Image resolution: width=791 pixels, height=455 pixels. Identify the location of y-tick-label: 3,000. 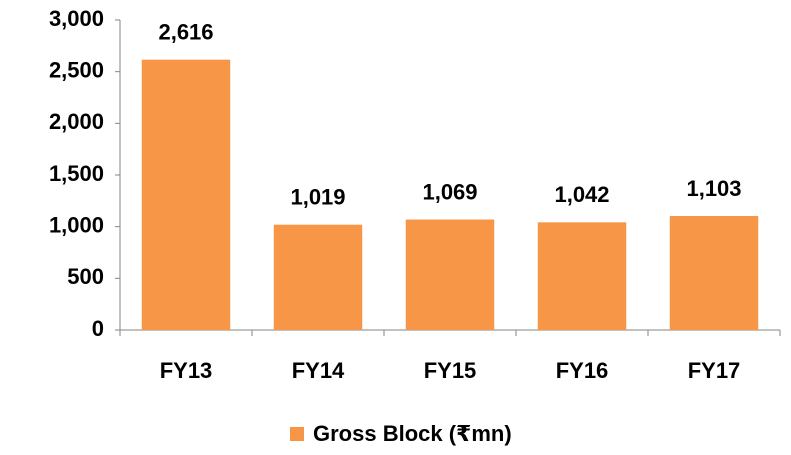
(76, 18).